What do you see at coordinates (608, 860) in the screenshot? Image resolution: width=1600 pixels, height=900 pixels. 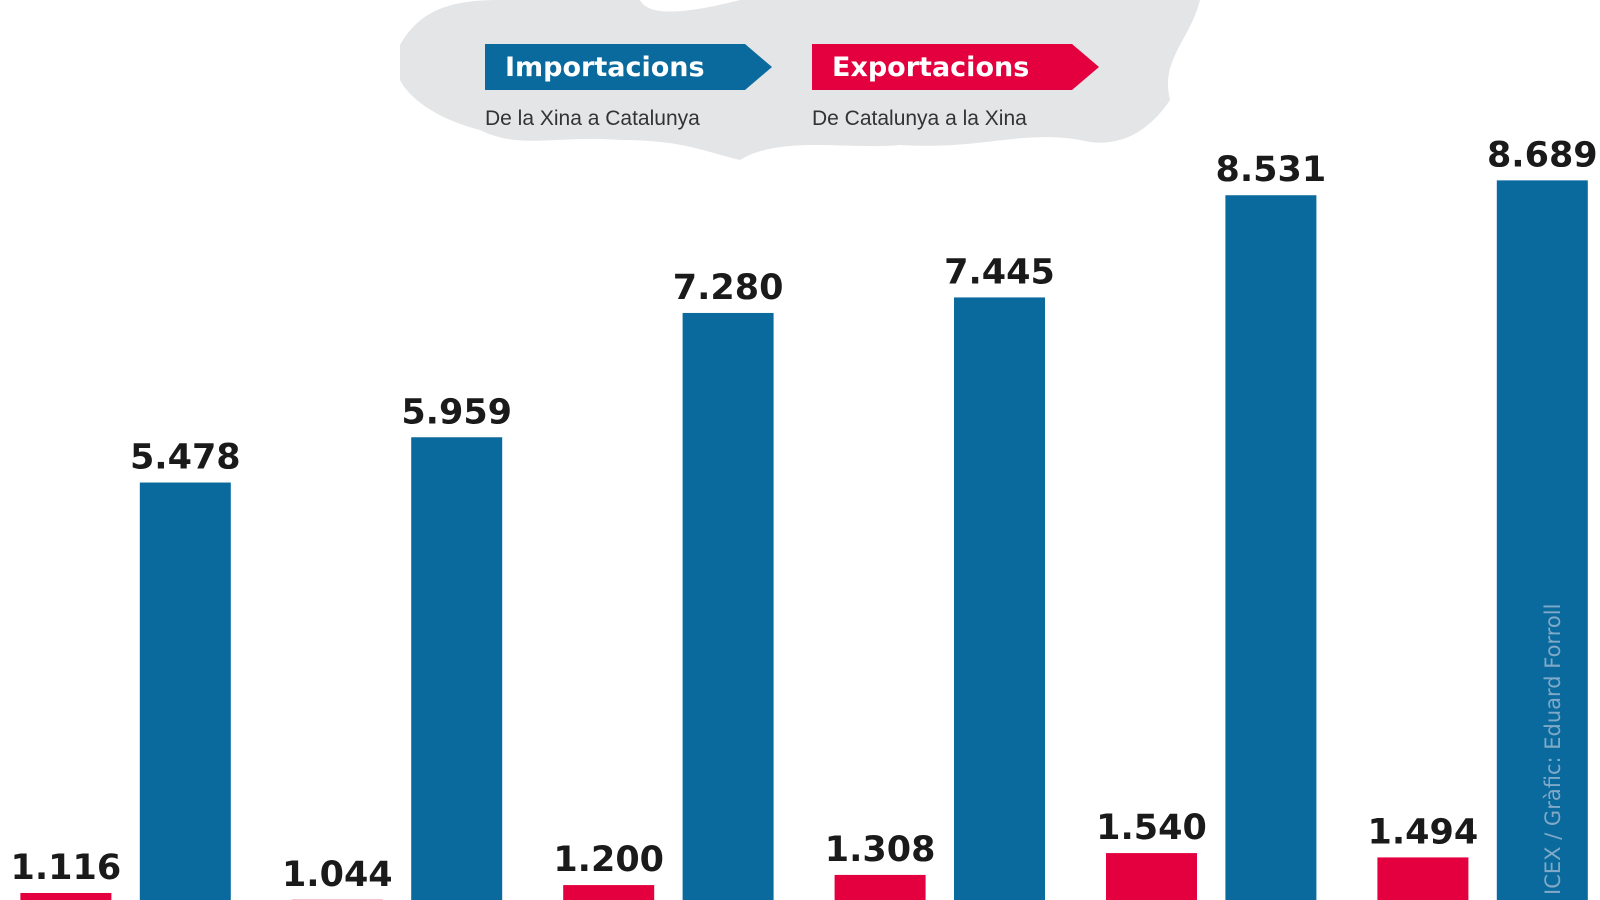 I see `value-label: 1.200` at bounding box center [608, 860].